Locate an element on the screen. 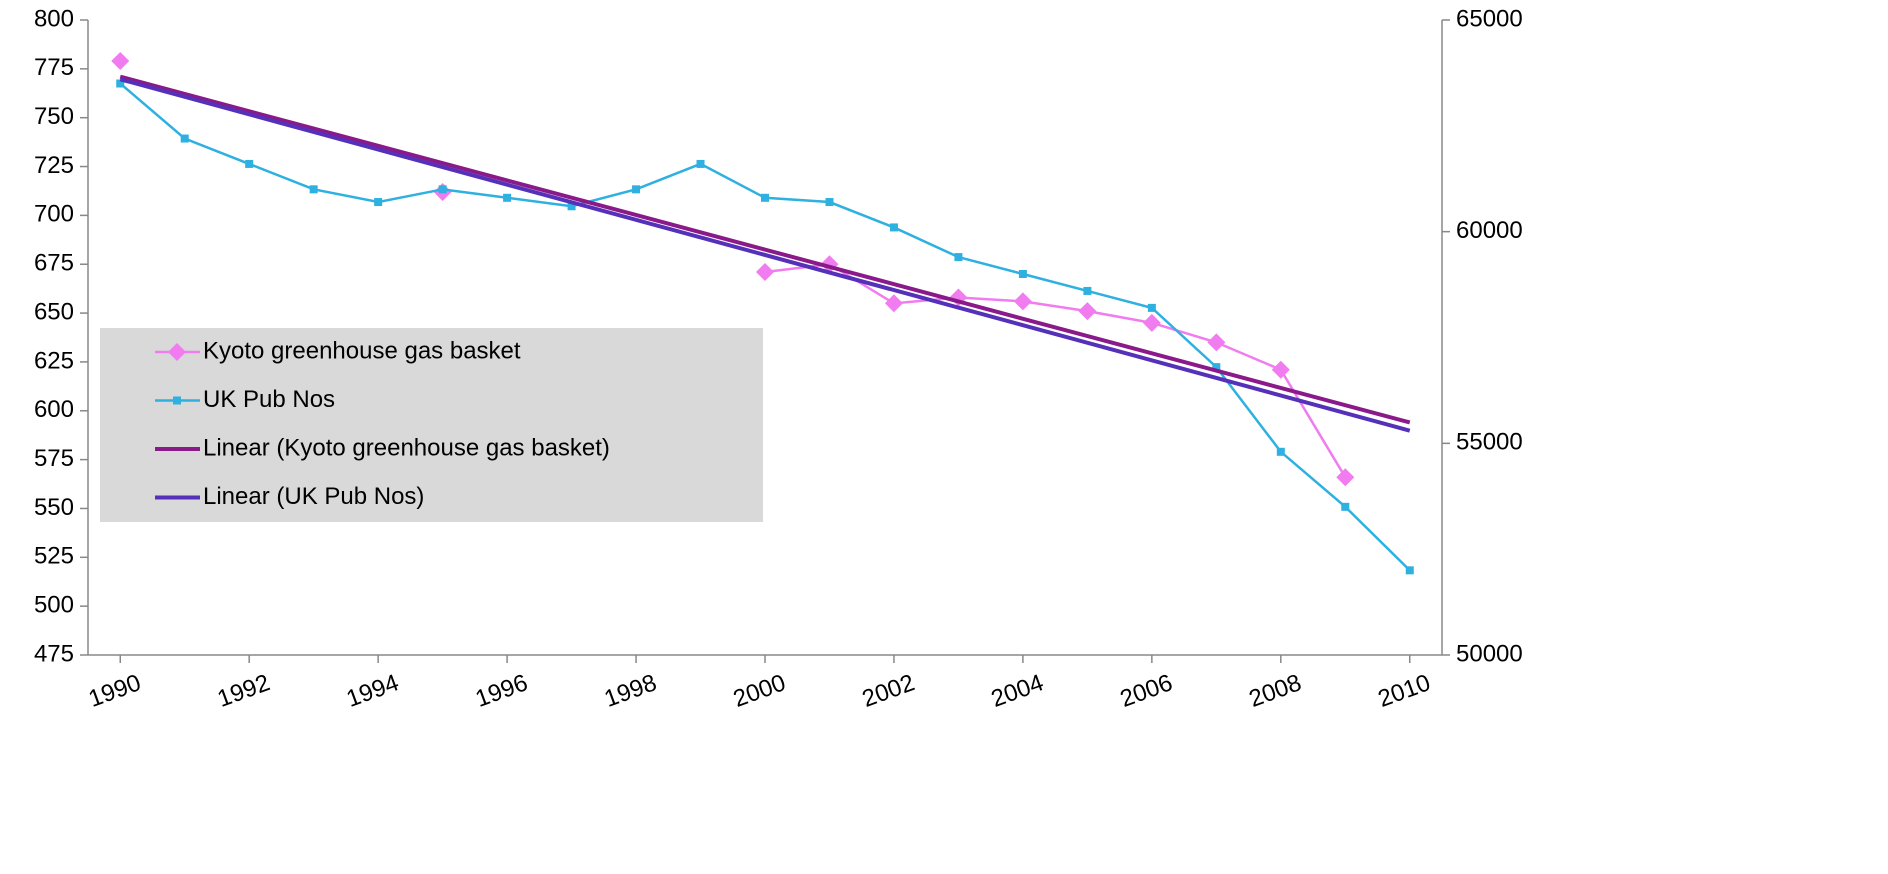 The width and height of the screenshot is (1888, 874). legend-label: Linear (Kyoto greenhouse gas basket) is located at coordinates (406, 447).